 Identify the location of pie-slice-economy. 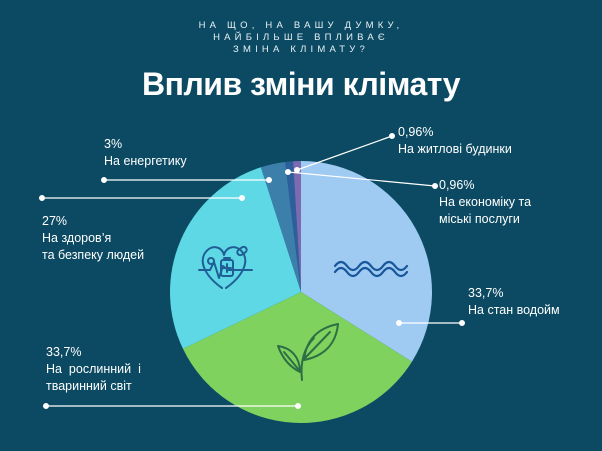
(293, 226).